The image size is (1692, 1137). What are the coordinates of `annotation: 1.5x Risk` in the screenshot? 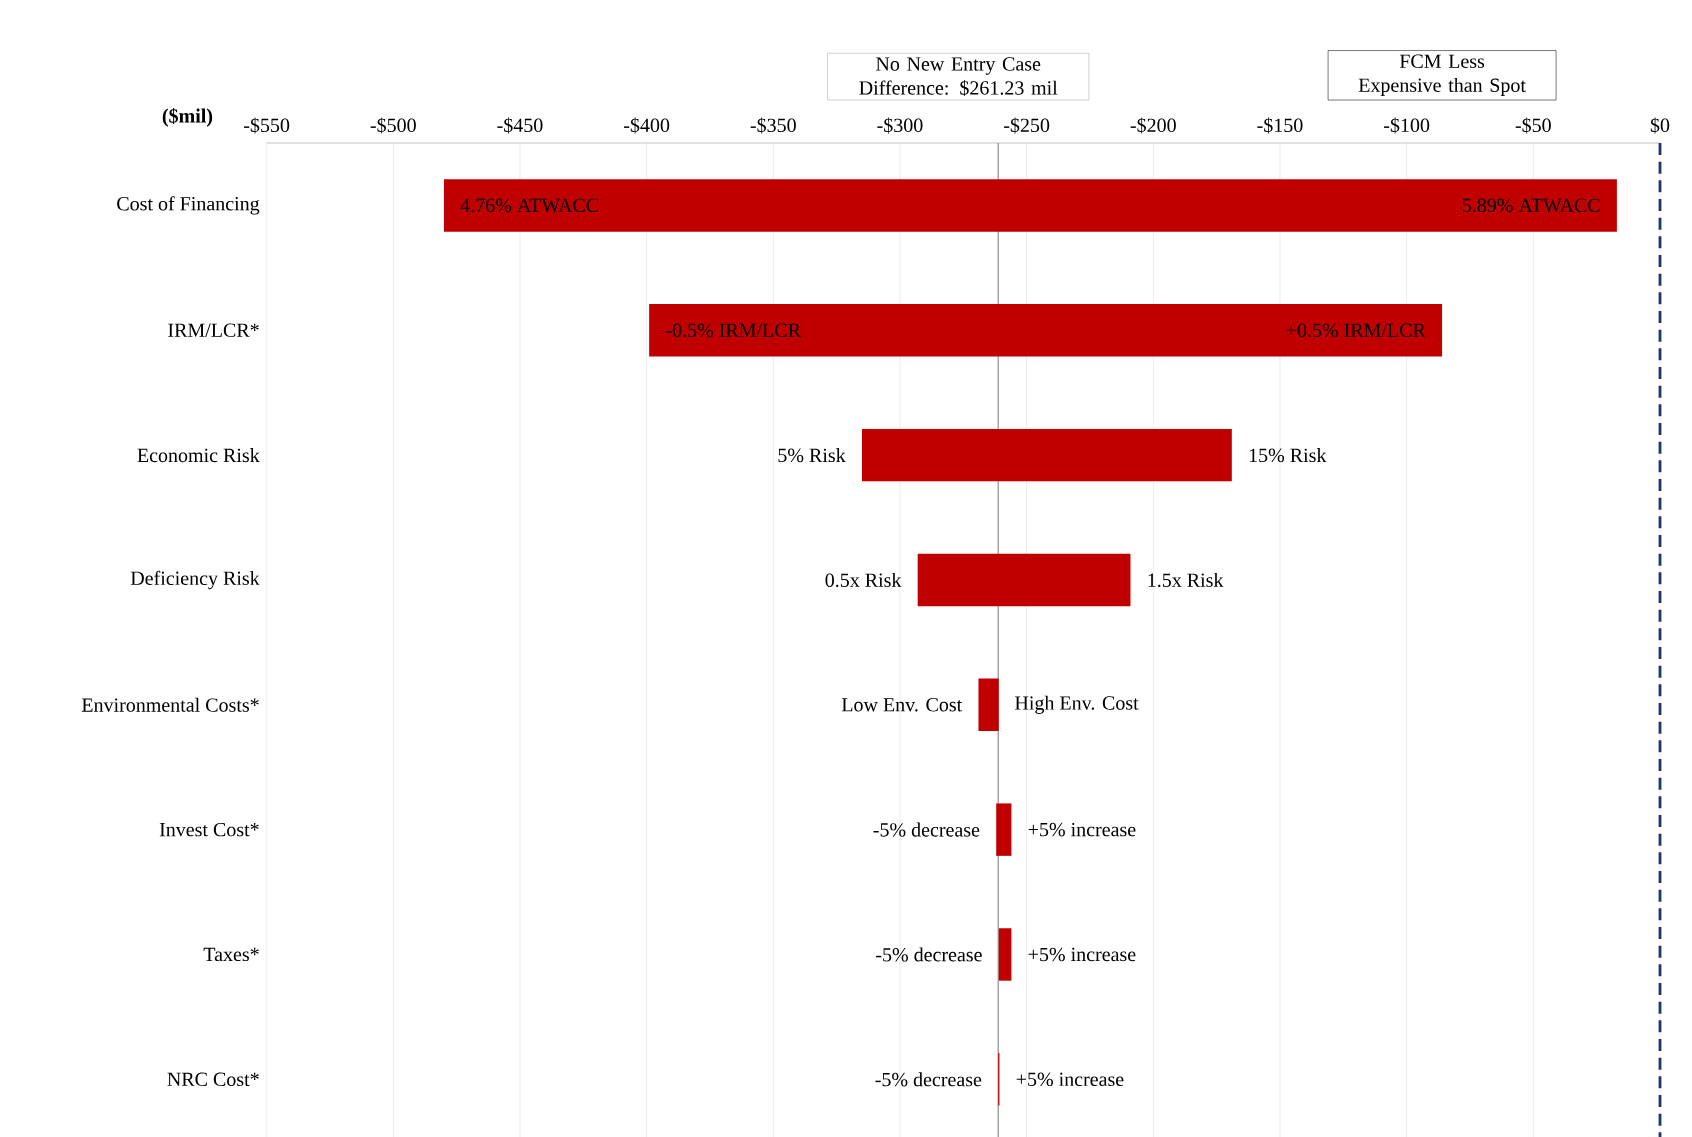 It's located at (1186, 580).